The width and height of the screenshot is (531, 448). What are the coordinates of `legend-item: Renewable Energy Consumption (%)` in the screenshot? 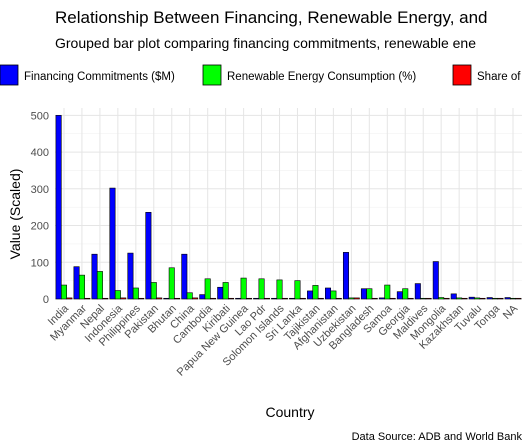 It's located at (309, 75).